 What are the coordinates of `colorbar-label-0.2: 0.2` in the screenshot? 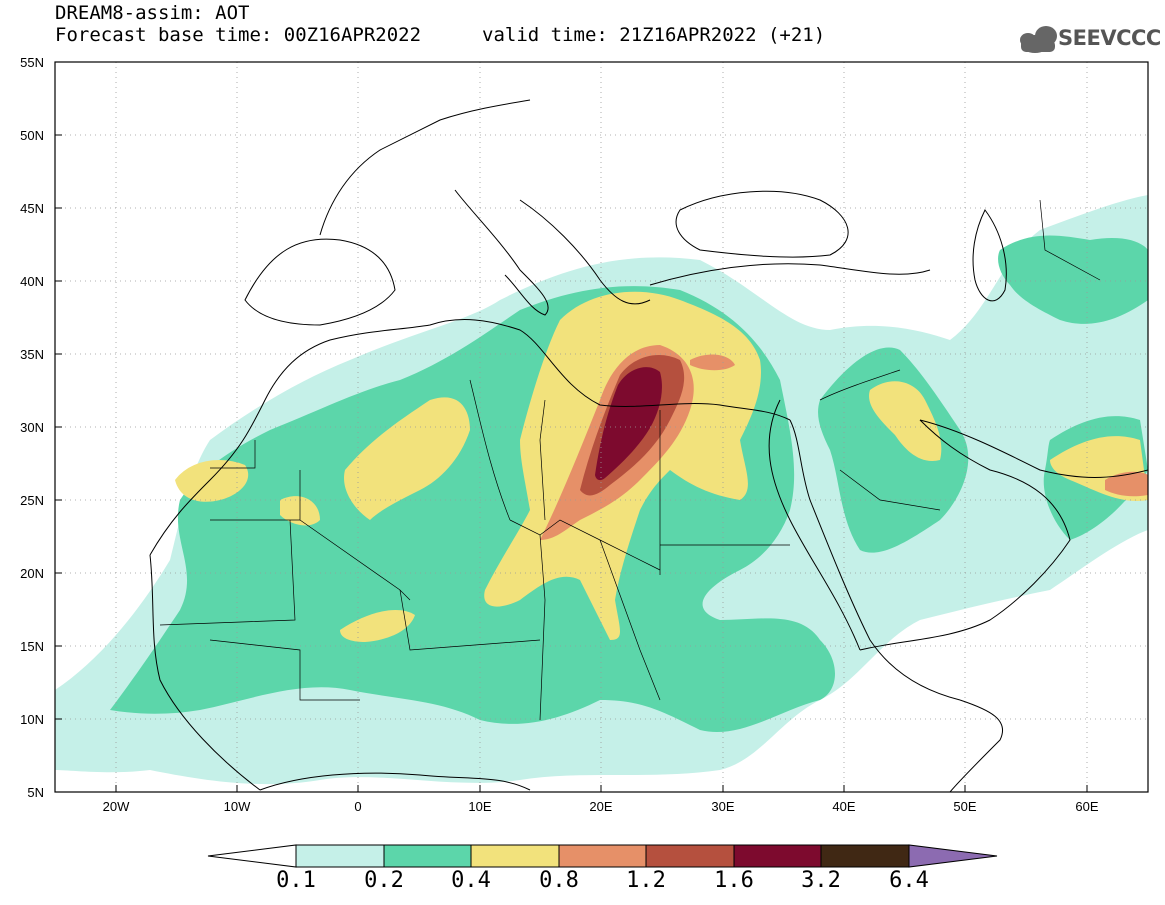 It's located at (384, 880).